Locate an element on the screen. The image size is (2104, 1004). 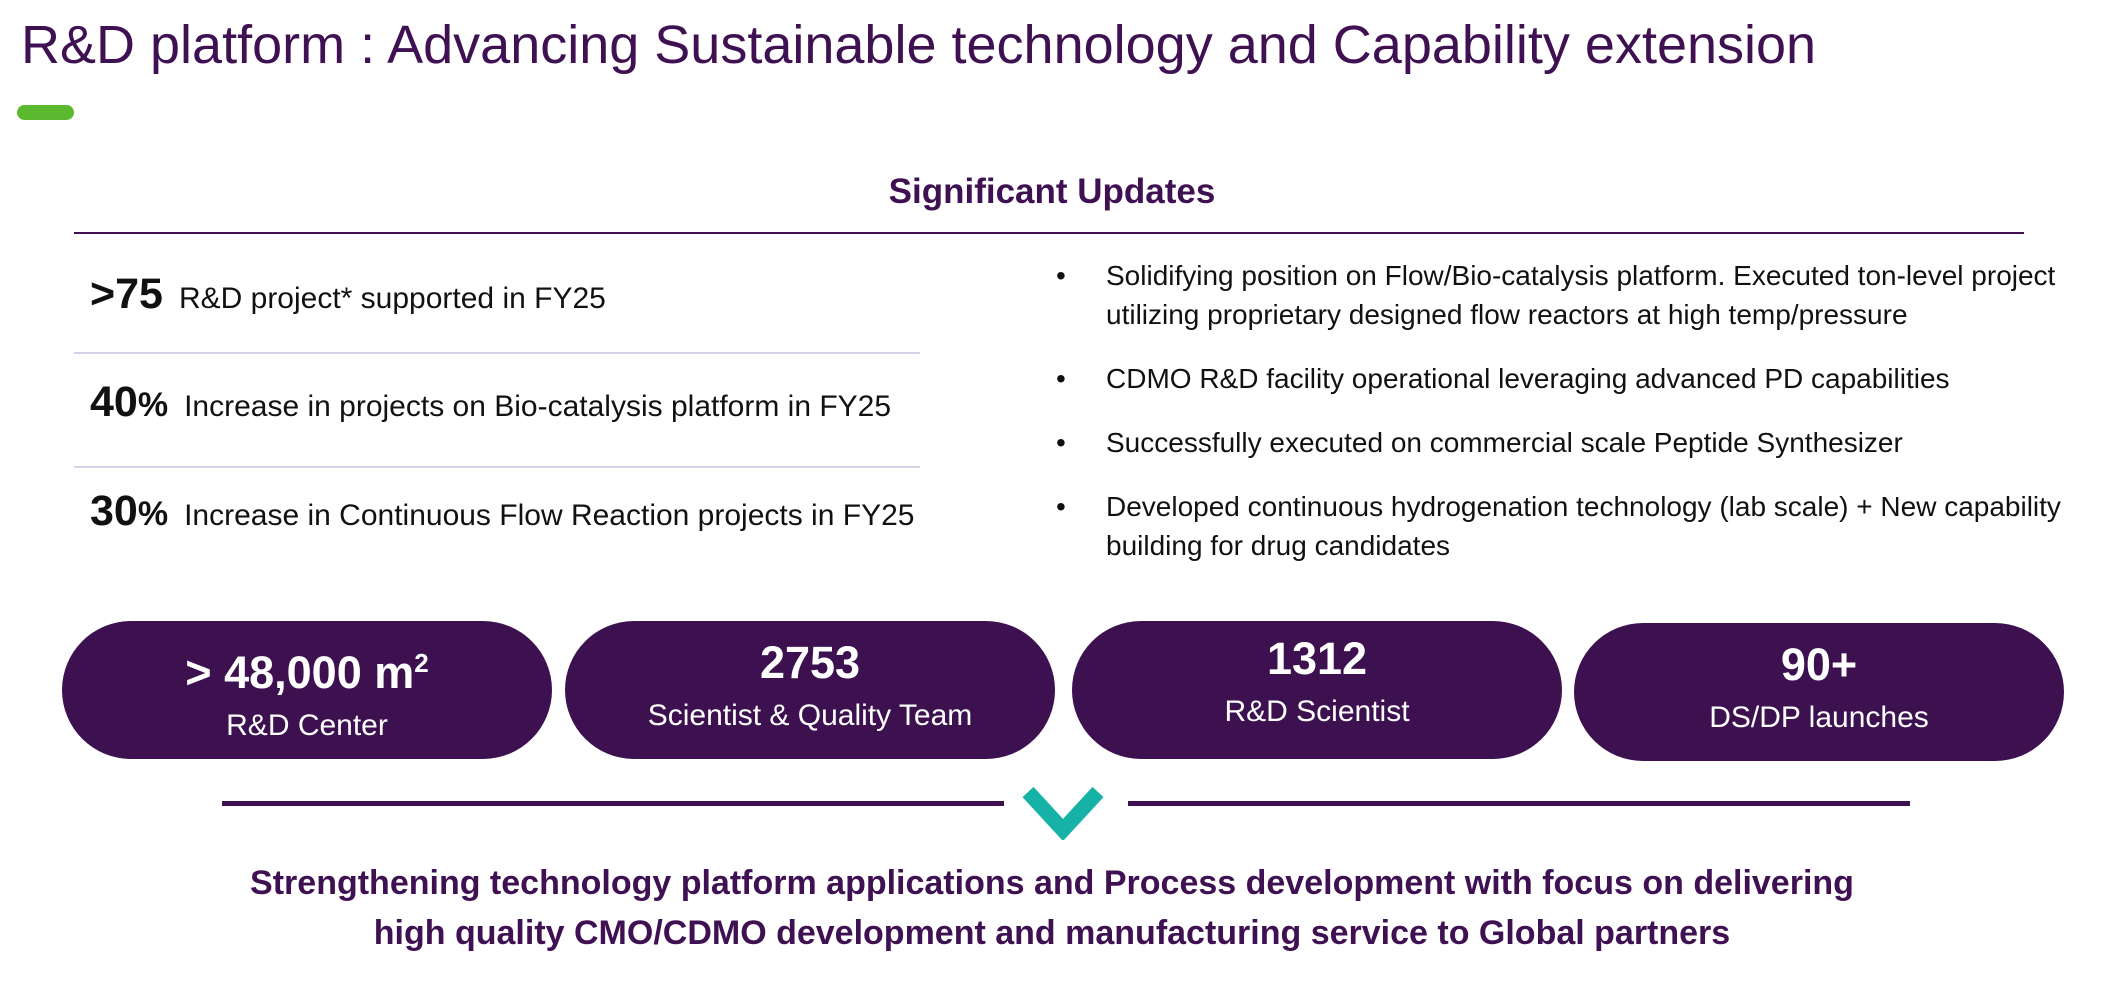
chevron-down-icon is located at coordinates (1063, 813).